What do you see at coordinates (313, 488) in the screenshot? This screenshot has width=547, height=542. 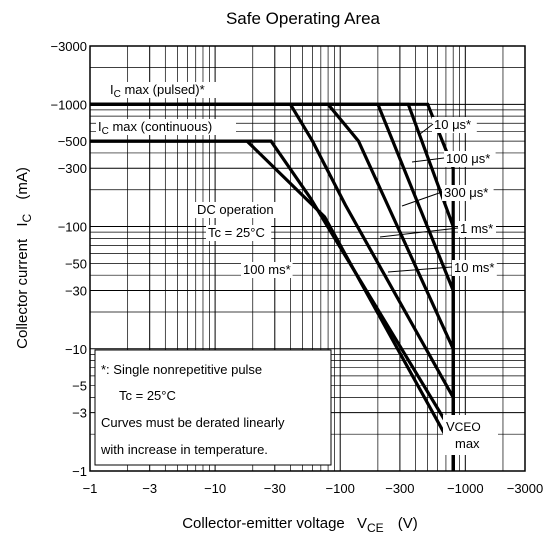 I see `x-tick-labels: −1 −3 −10 −30 −100 −300 −1000 −3000` at bounding box center [313, 488].